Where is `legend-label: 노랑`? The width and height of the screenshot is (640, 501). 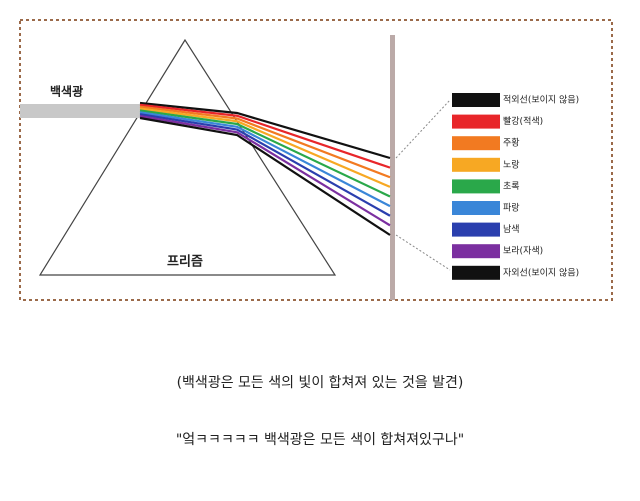 legend-label: 노랑 is located at coordinates (511, 164).